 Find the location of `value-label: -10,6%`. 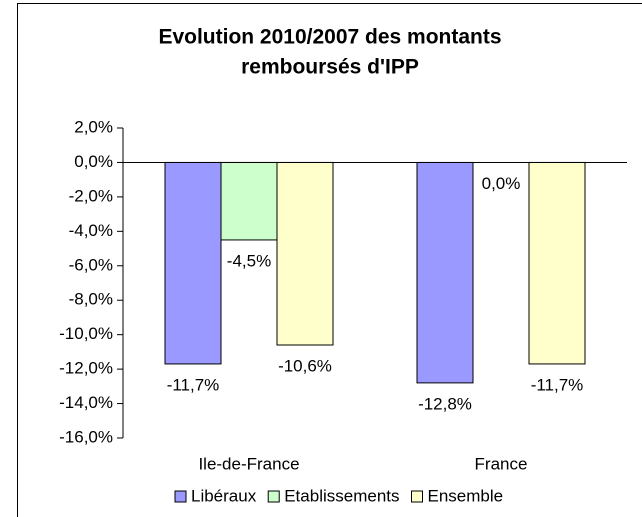

value-label: -10,6% is located at coordinates (305, 365).